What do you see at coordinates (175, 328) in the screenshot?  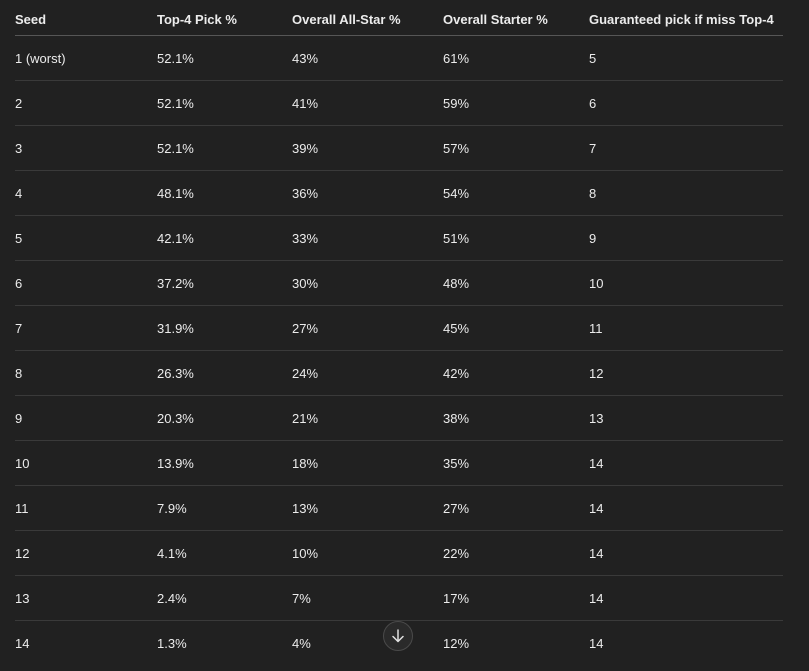 I see `table-cell: 31.9%` at bounding box center [175, 328].